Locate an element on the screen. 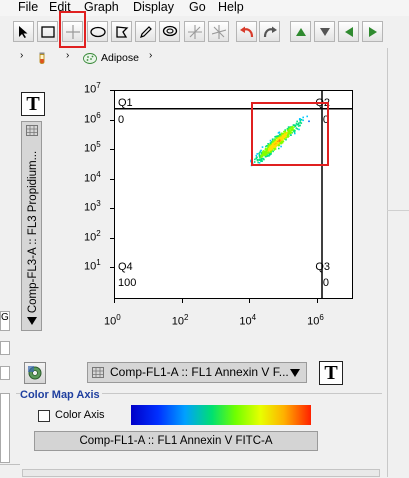 This screenshot has width=409, height=478. crosshair-tool-button is located at coordinates (72, 31).